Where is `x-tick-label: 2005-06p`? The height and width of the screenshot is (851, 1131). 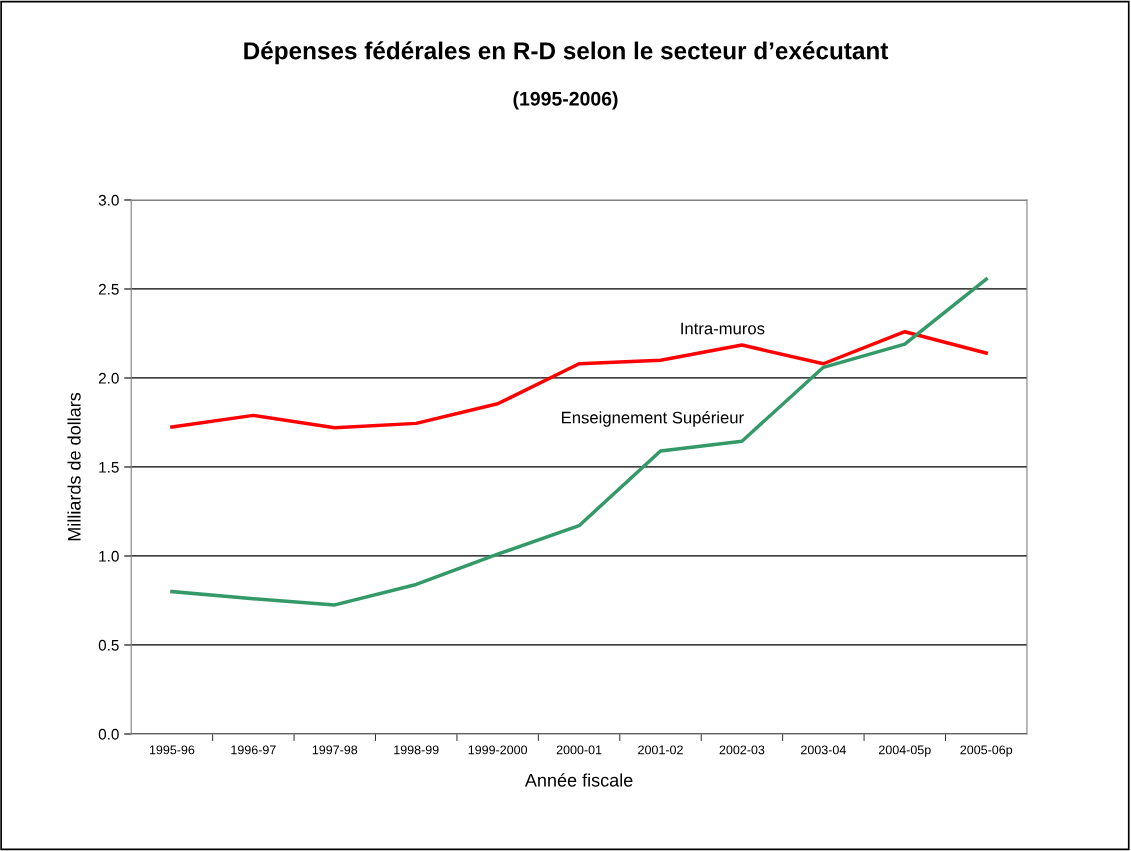
x-tick-label: 2005-06p is located at coordinates (986, 751).